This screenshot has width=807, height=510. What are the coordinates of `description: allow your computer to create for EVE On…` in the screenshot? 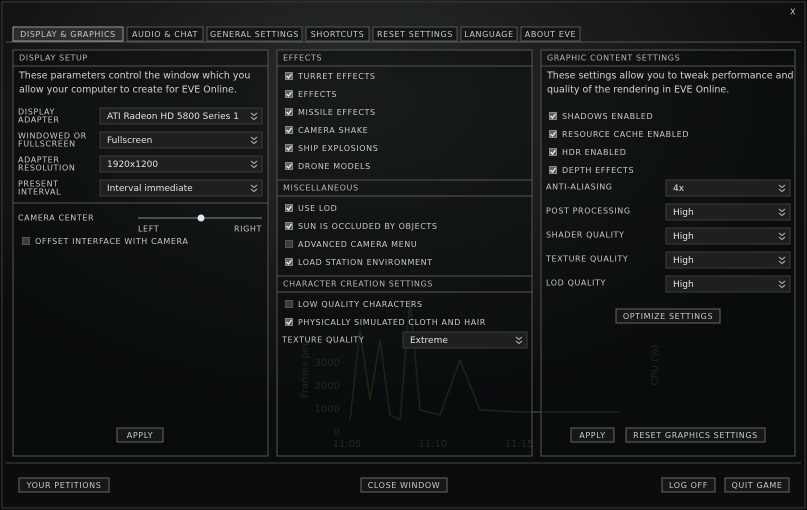 It's located at (128, 90).